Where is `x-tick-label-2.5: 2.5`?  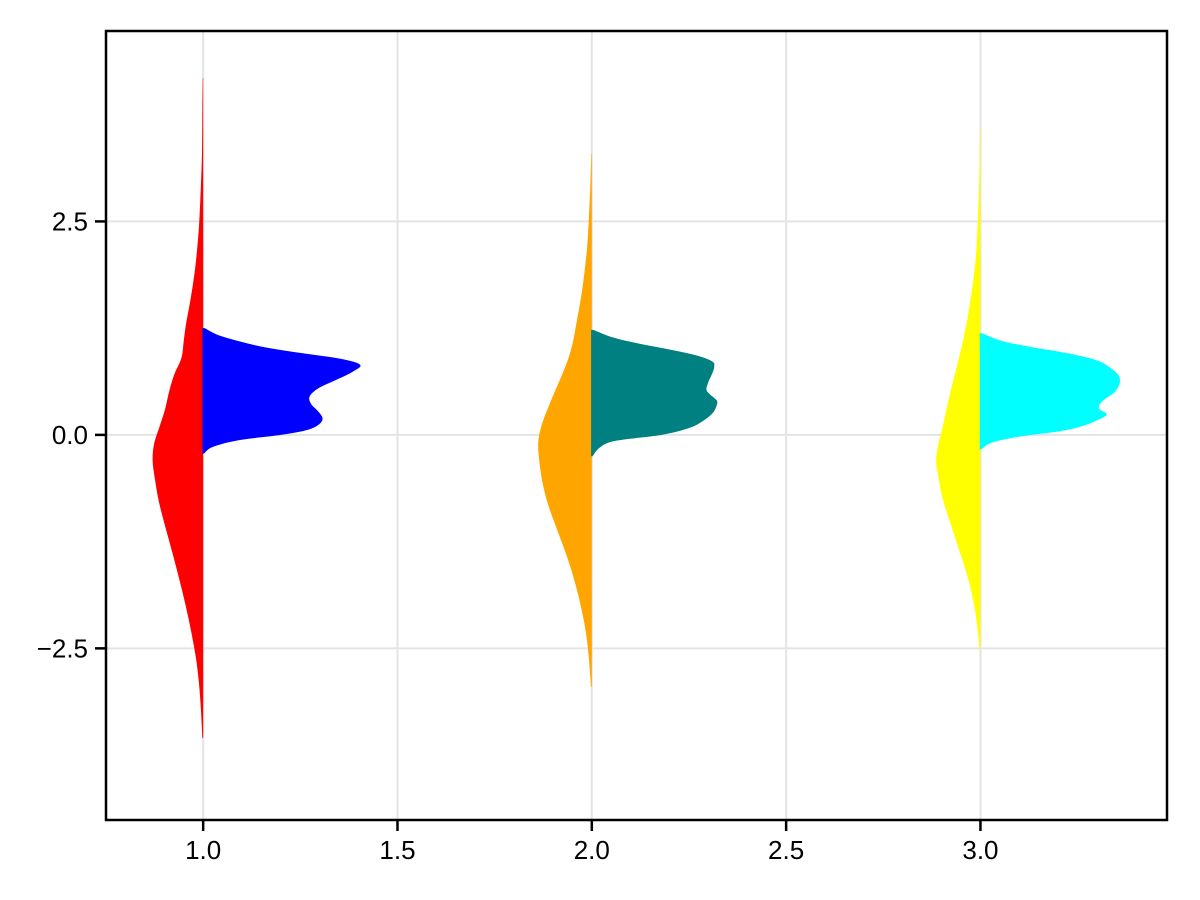
x-tick-label-2.5: 2.5 is located at coordinates (786, 850).